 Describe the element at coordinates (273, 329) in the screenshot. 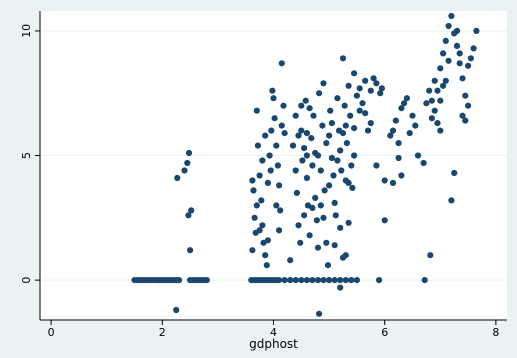

I see `x-axis: 0 2 4 6 8` at that location.